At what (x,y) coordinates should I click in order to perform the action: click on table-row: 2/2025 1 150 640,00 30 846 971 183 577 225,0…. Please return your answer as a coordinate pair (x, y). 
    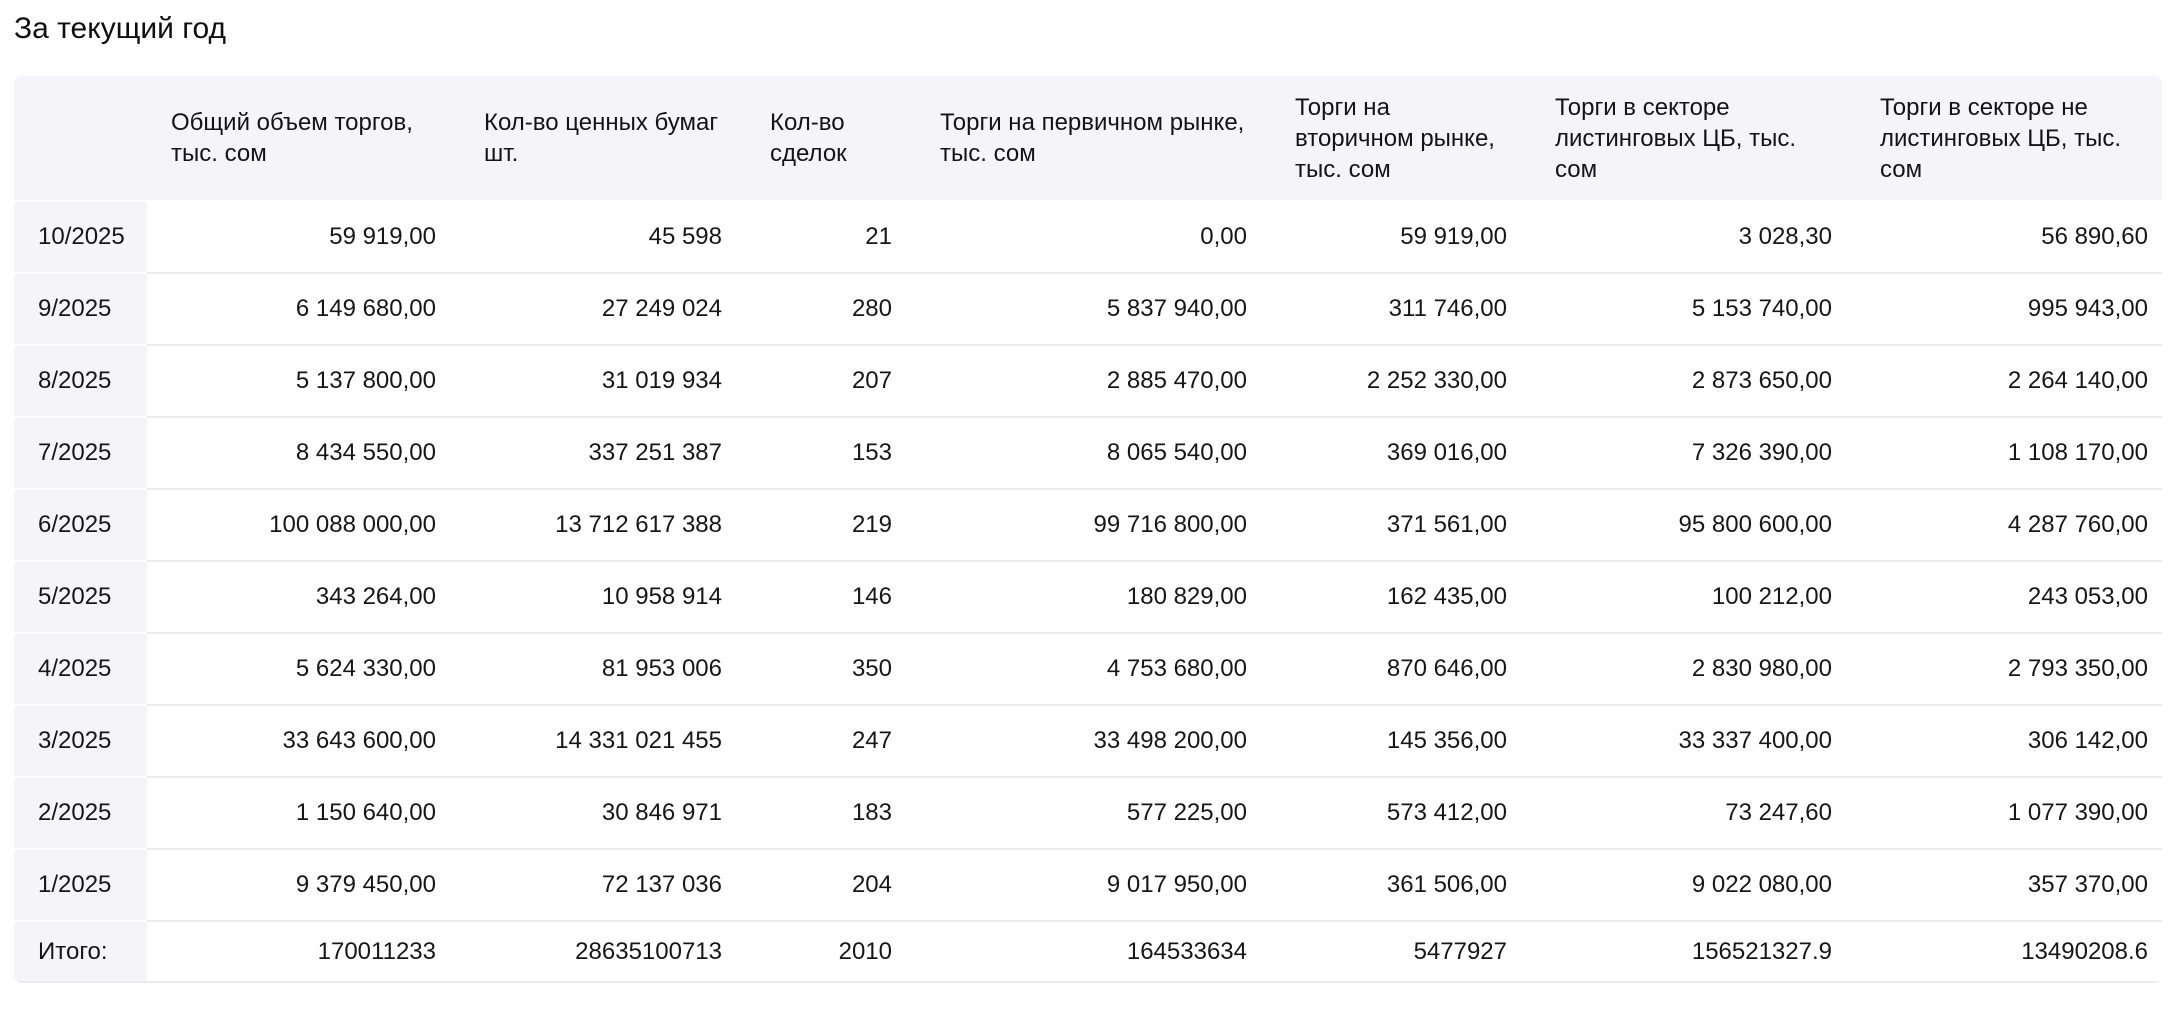
    Looking at the image, I should click on (1088, 812).